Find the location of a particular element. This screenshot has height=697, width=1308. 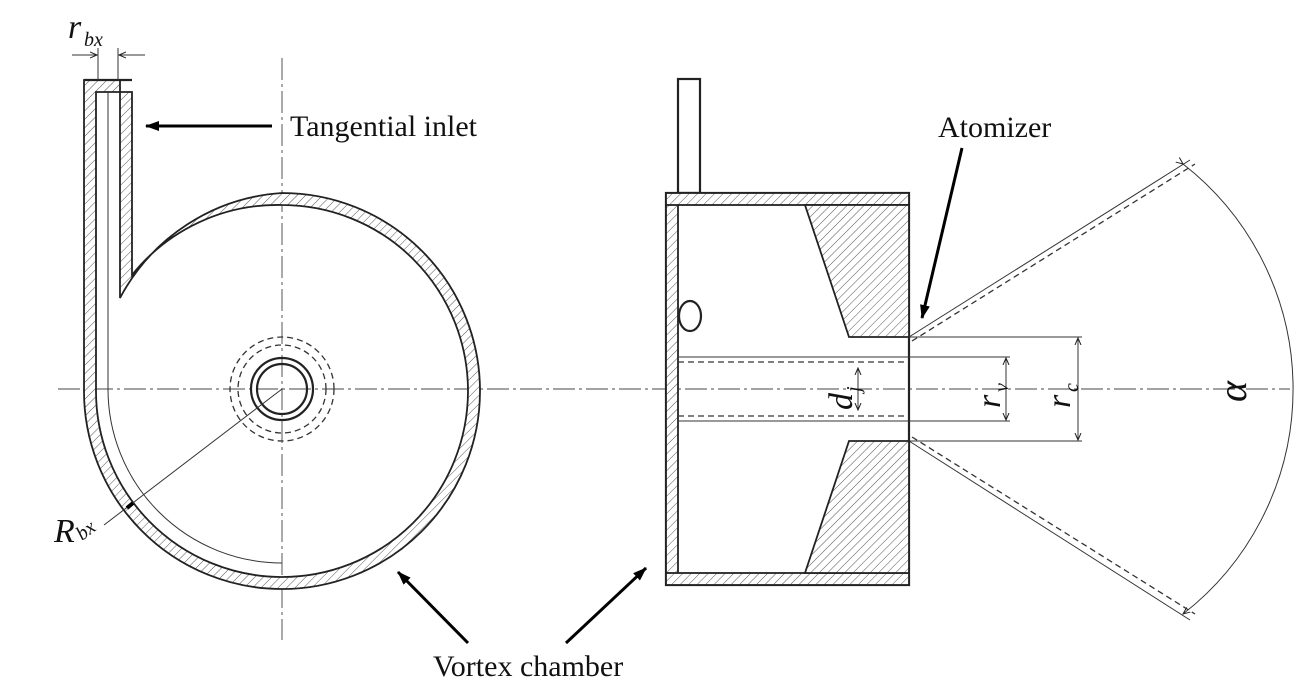

symbol-rc: r c is located at coordinates (1062, 395).